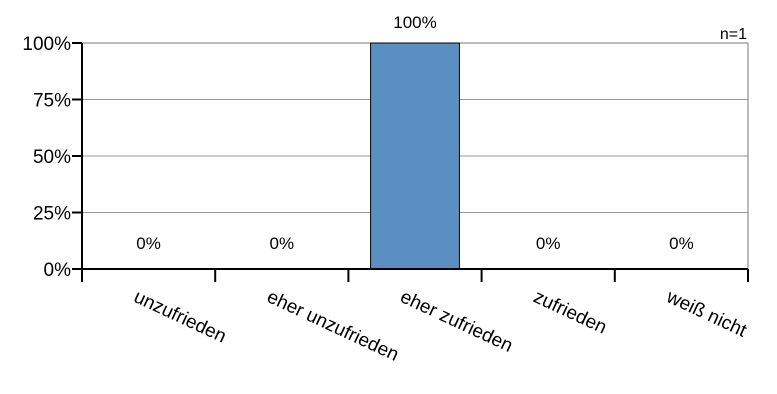 The image size is (777, 394). What do you see at coordinates (179, 316) in the screenshot?
I see `category-label: unzufrieden` at bounding box center [179, 316].